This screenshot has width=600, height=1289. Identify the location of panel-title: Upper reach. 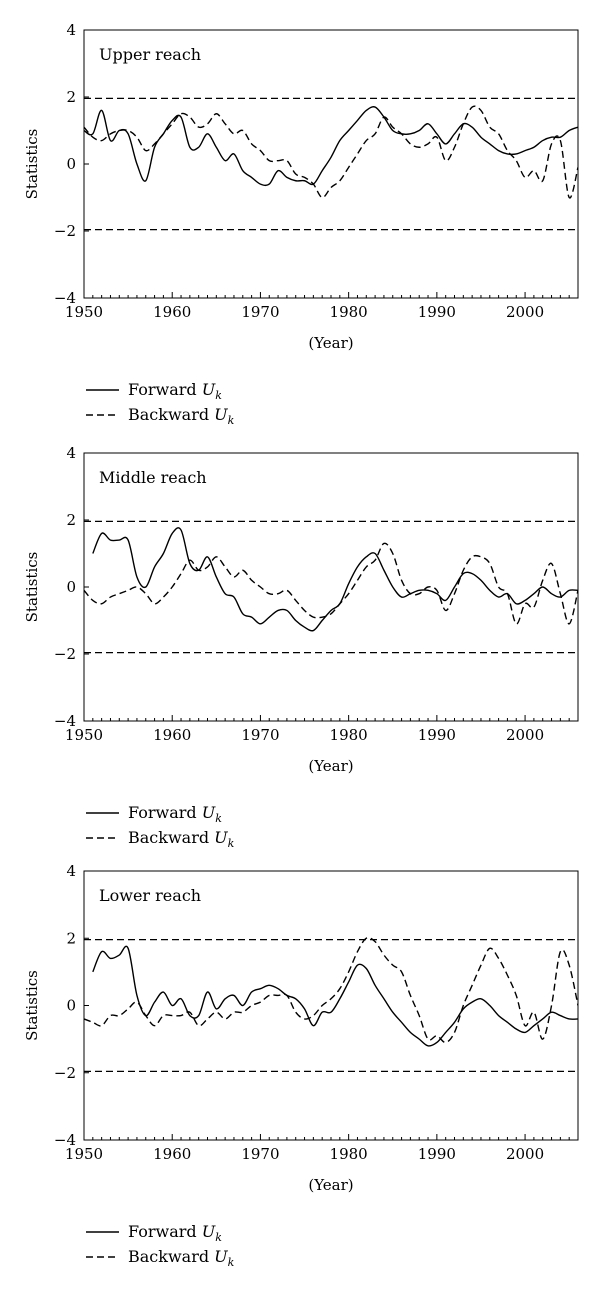
(150, 54).